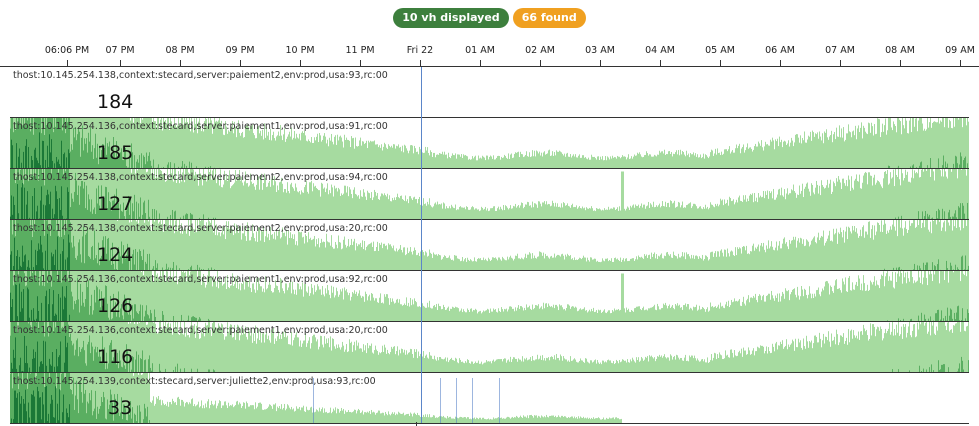  Describe the element at coordinates (300, 50) in the screenshot. I see `axis-tick-label: 10 PM` at that location.